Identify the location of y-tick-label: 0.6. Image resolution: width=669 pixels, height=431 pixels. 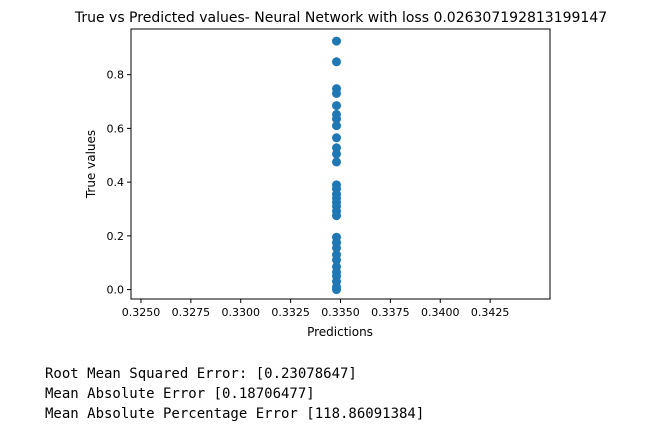
(116, 128).